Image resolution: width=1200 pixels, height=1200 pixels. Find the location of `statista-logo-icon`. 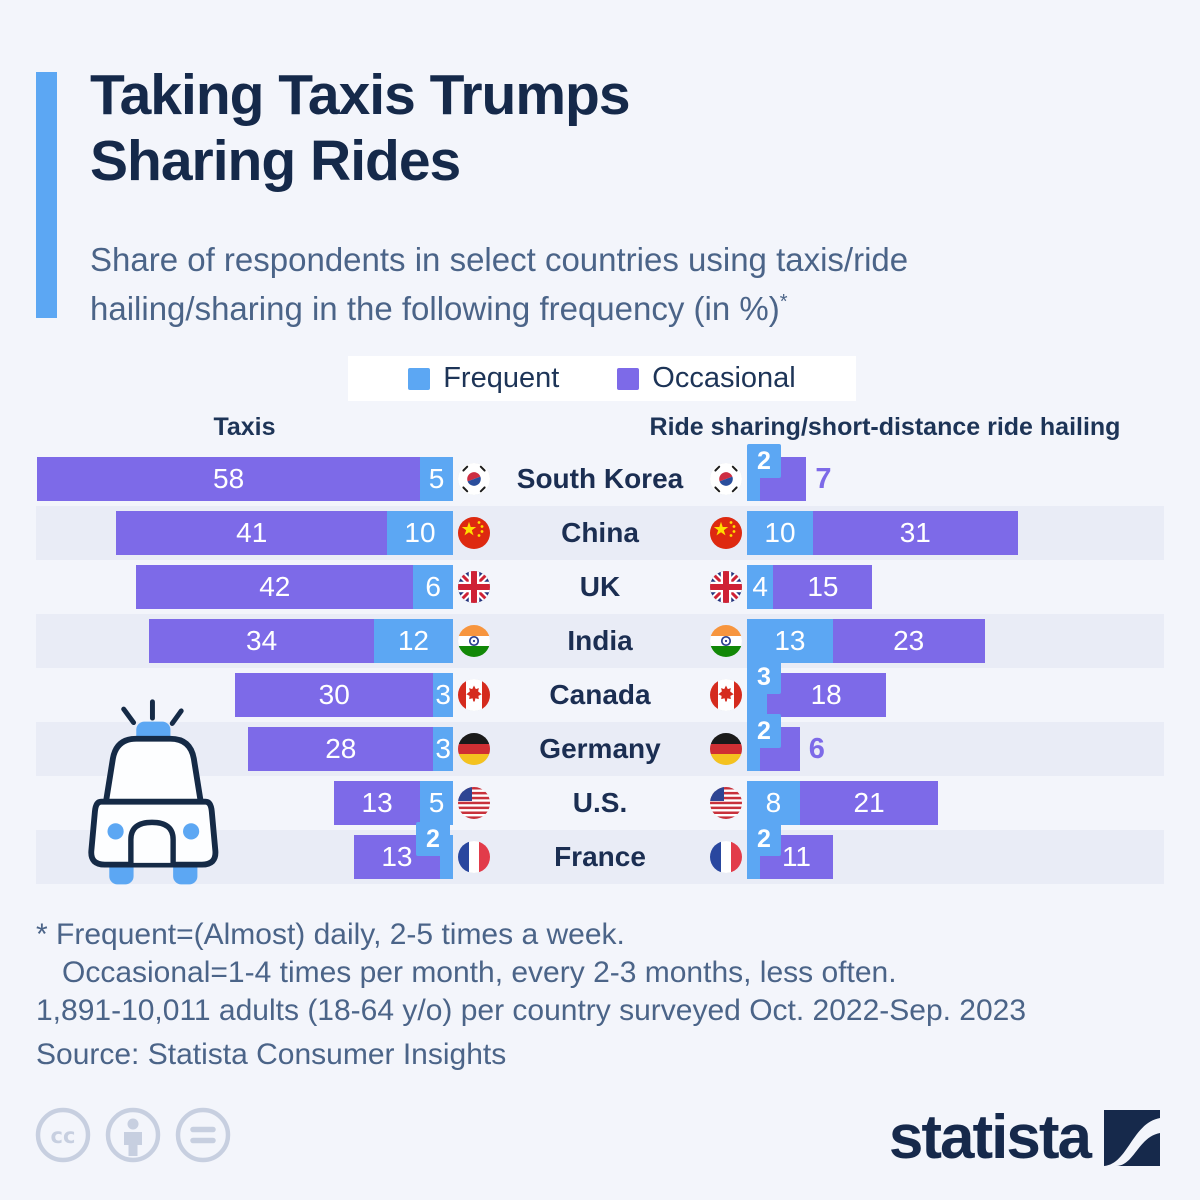

statista-logo-icon is located at coordinates (1132, 1137).